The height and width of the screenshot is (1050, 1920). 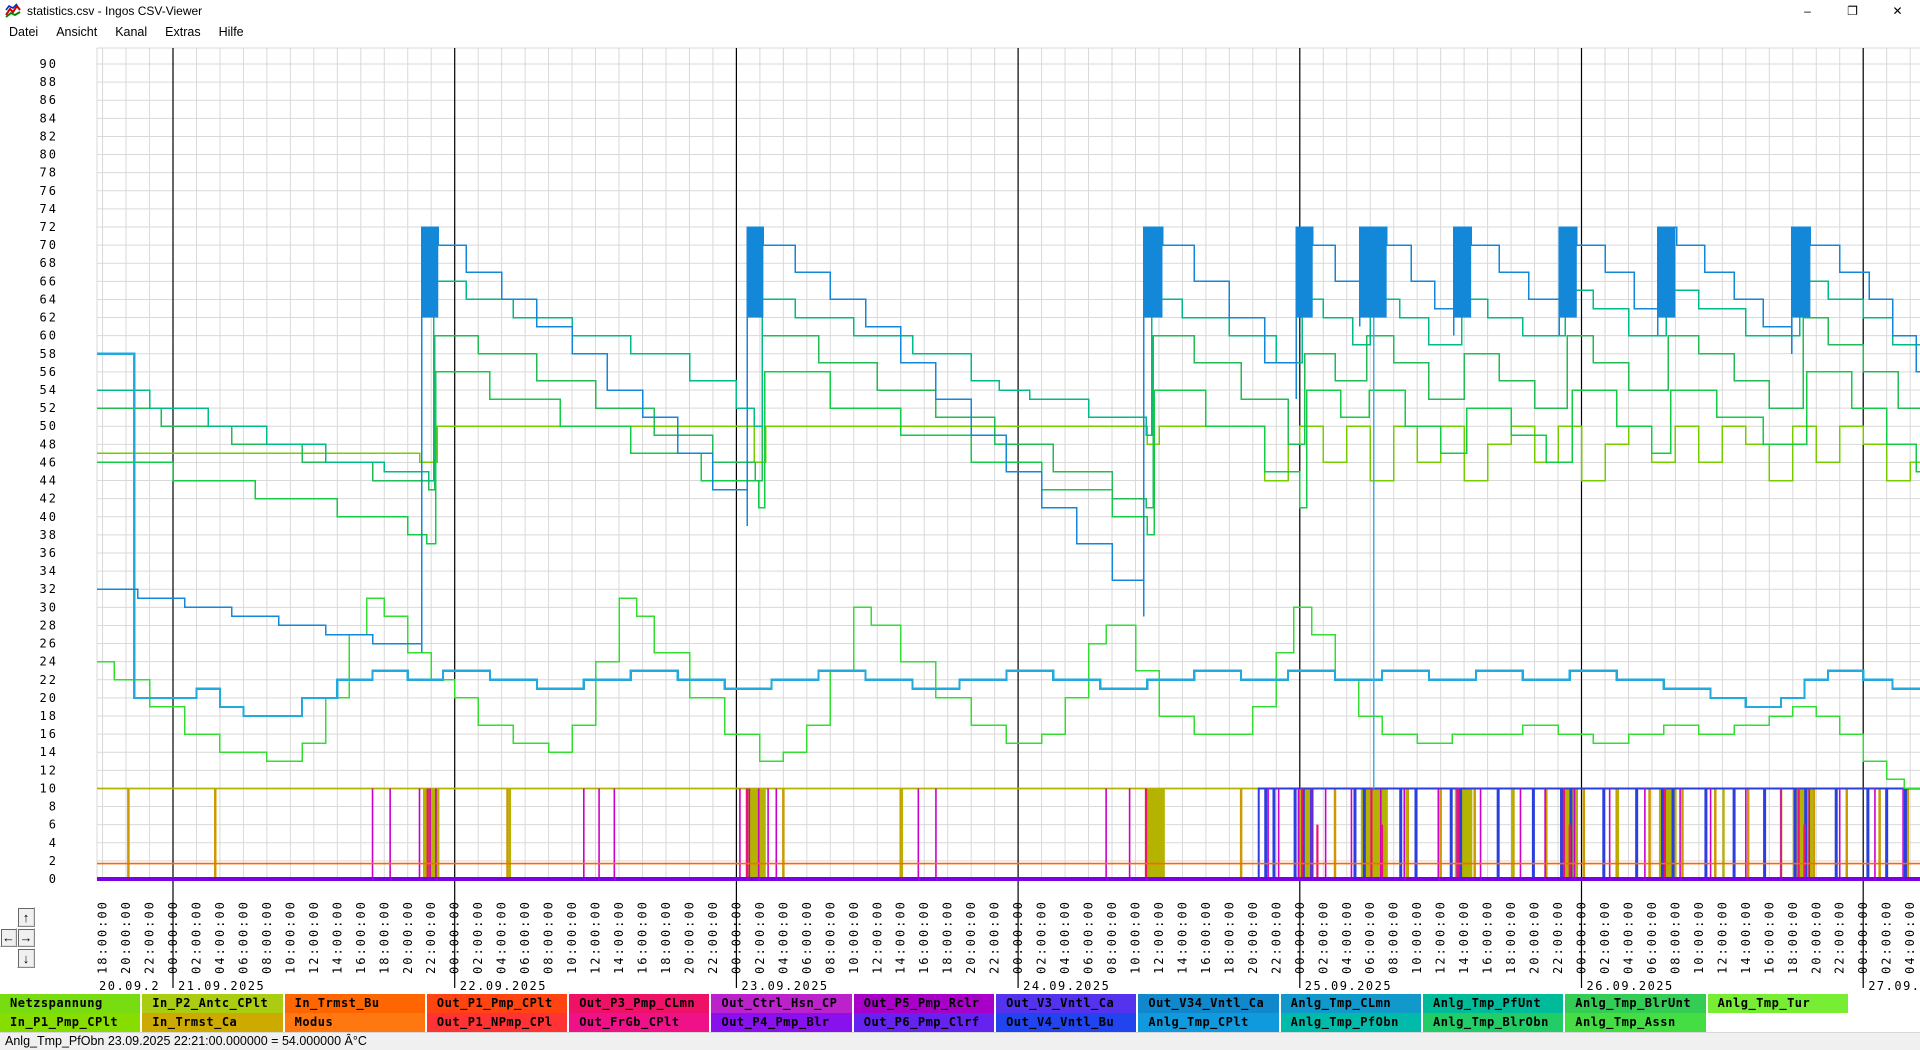 What do you see at coordinates (1635, 1003) in the screenshot?
I see `legend-channel-Anlg_Tmp_BlrUnt: Anlg_Tmp_BlrUnt` at bounding box center [1635, 1003].